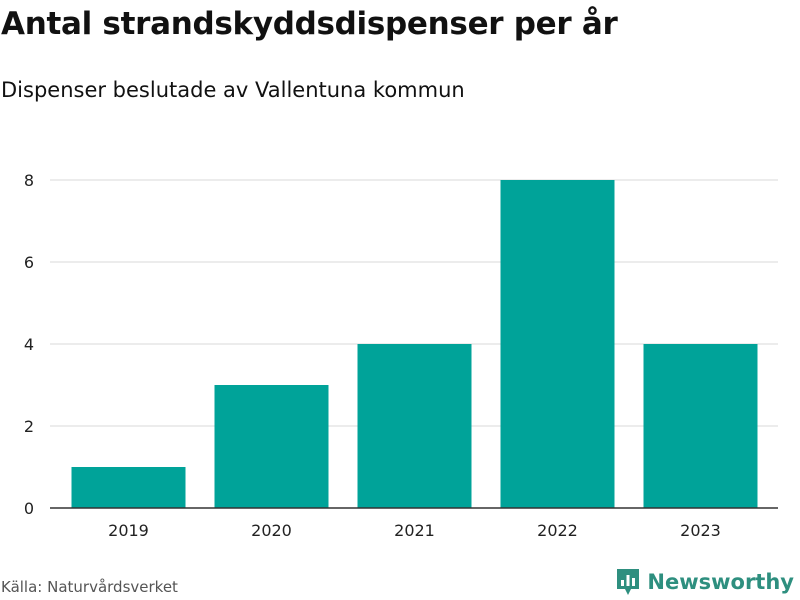 This screenshot has height=600, width=800. What do you see at coordinates (128, 487) in the screenshot?
I see `bar-2019` at bounding box center [128, 487].